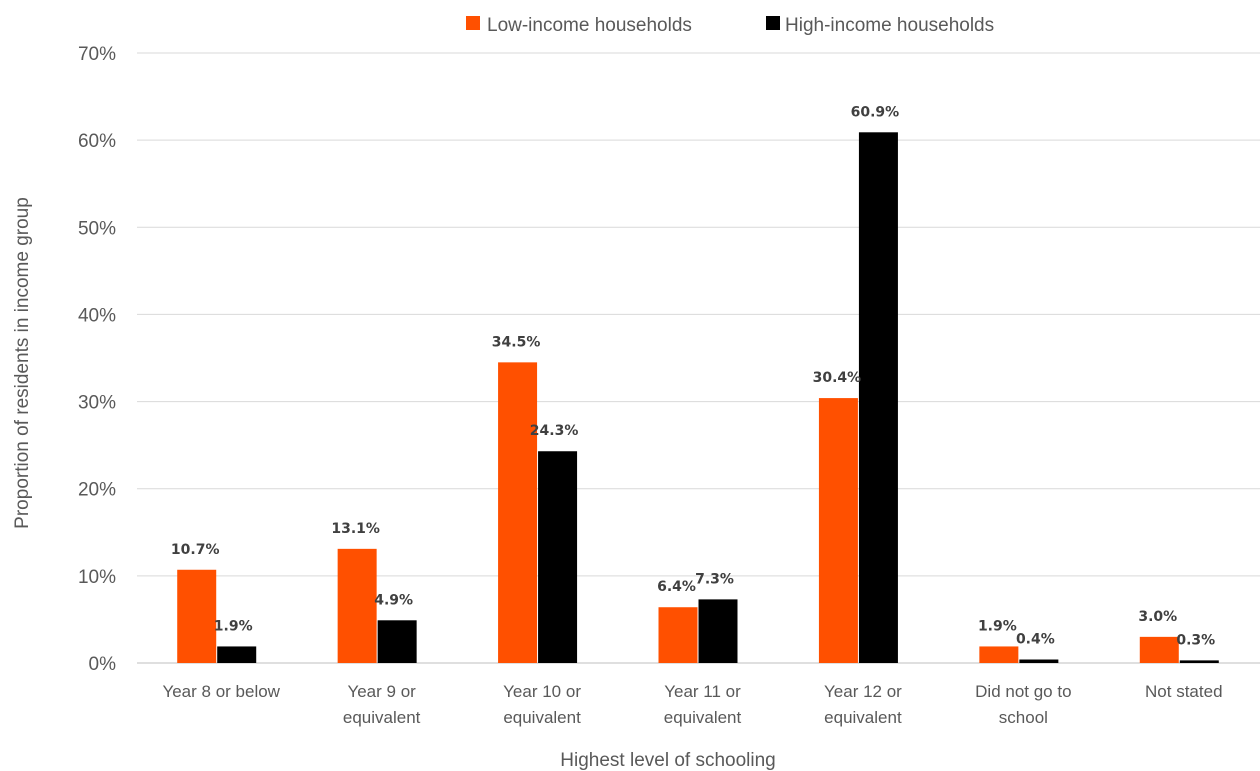  Describe the element at coordinates (103, 664) in the screenshot. I see `y-tick-label: 0%` at that location.